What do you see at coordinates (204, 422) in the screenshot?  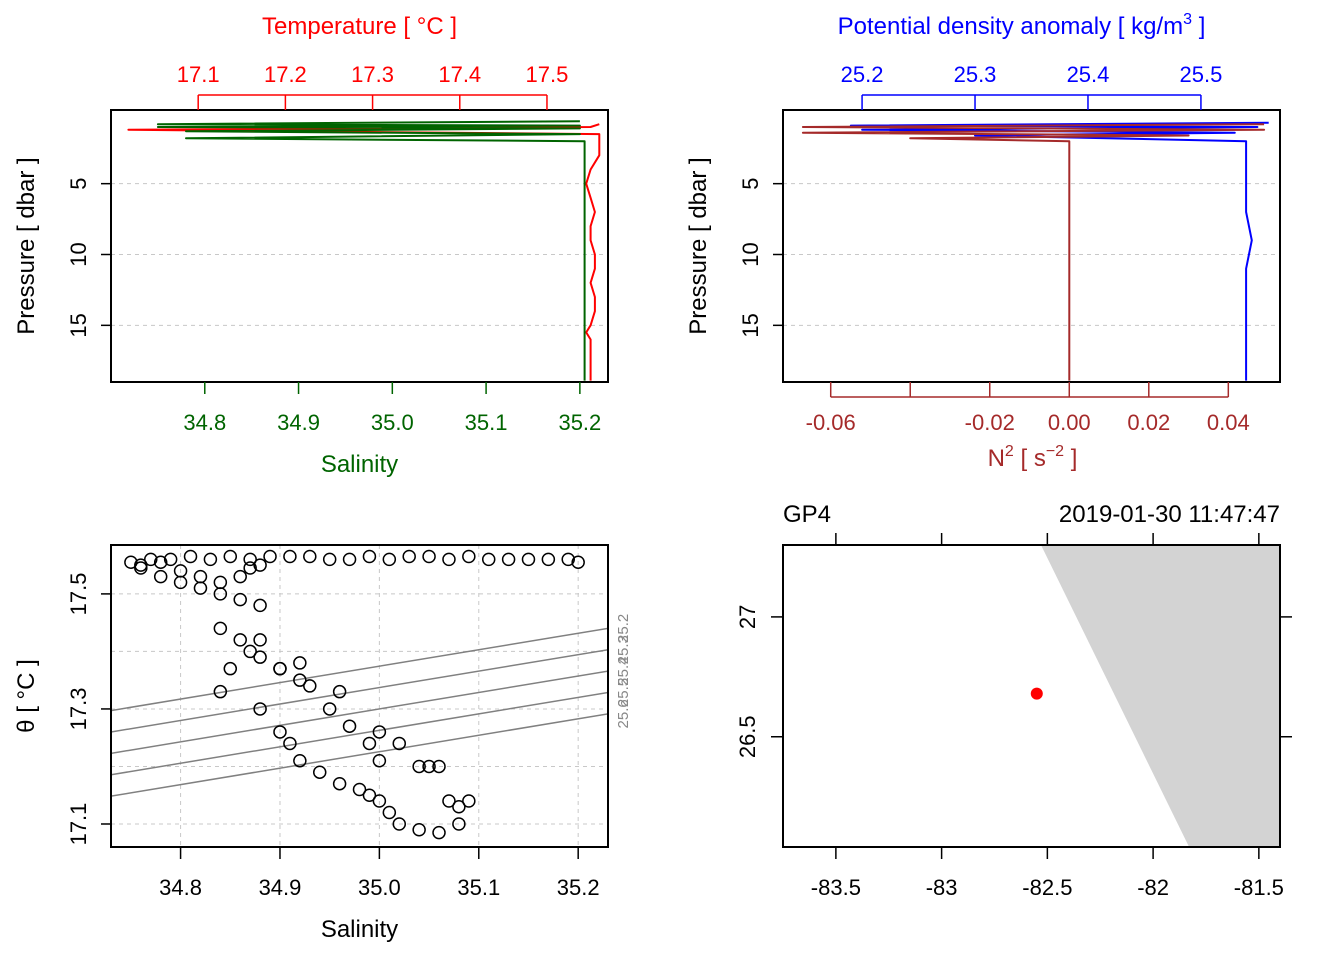 I see `bottom-tick-label: 34.8` at bounding box center [204, 422].